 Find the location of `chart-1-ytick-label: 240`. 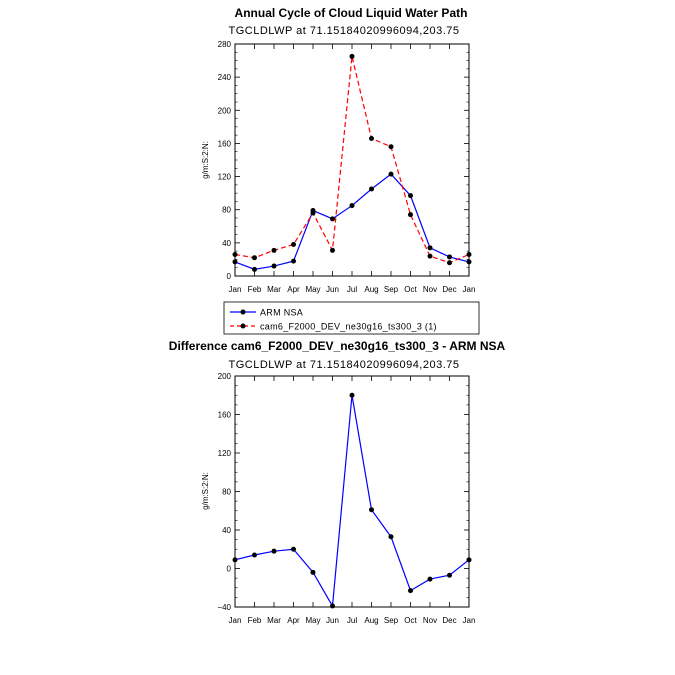

chart-1-ytick-label: 240 is located at coordinates (225, 77).